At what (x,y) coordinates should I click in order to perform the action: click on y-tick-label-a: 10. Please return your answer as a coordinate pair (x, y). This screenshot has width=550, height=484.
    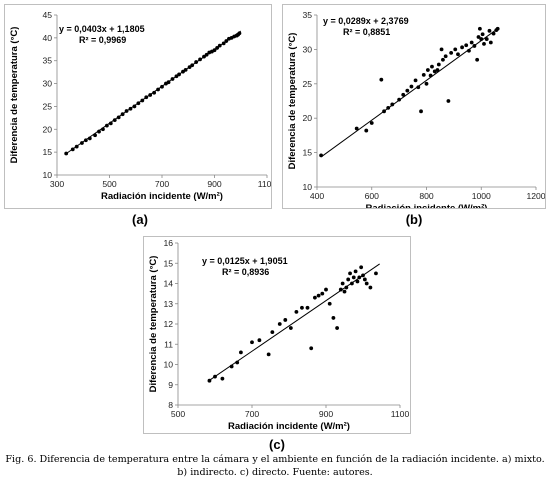
    Looking at the image, I should click on (47, 175).